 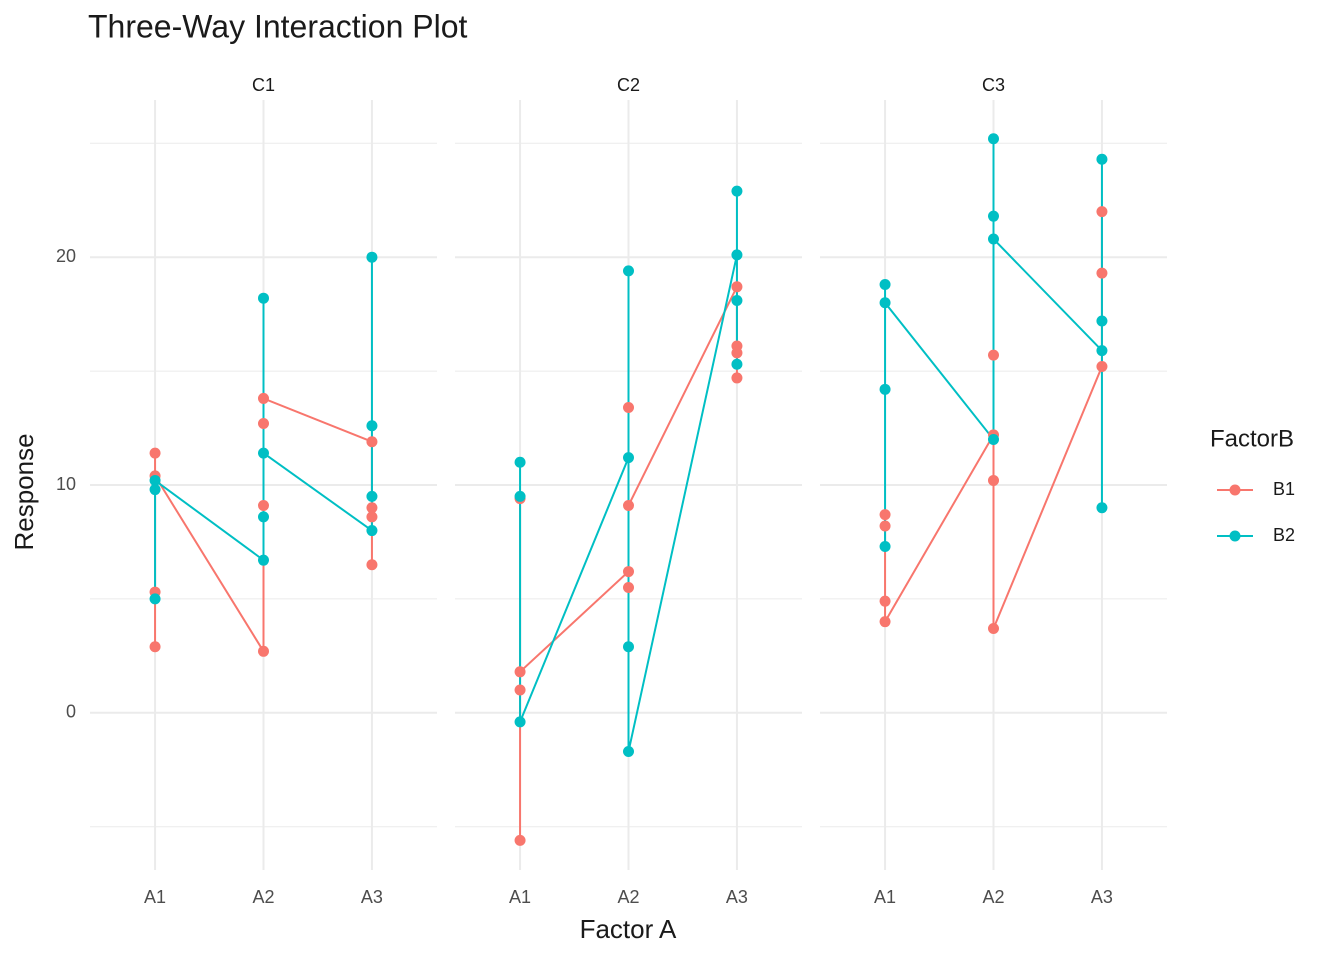 I want to click on legend-title: FactorB, so click(x=1252, y=438).